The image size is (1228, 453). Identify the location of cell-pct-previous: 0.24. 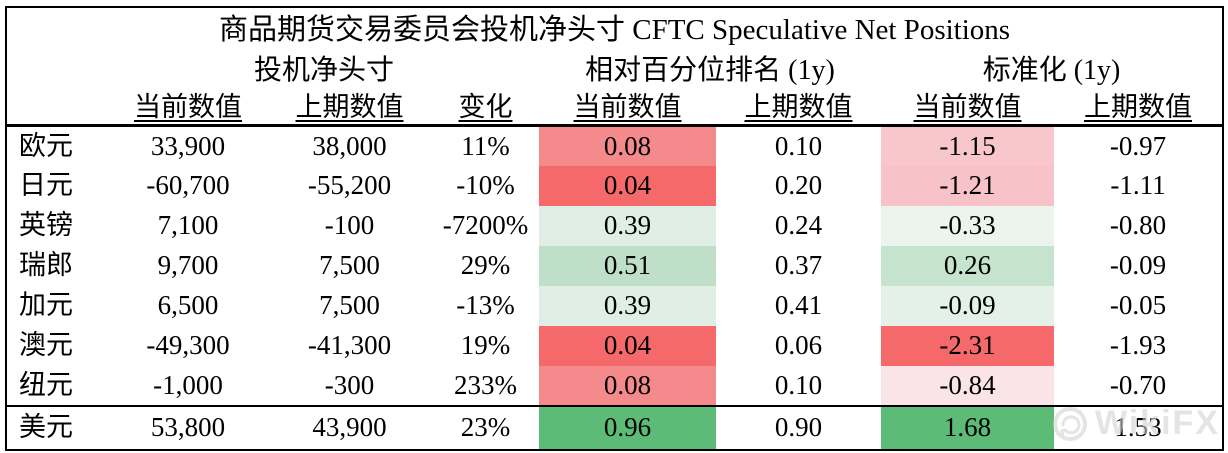
(798, 225).